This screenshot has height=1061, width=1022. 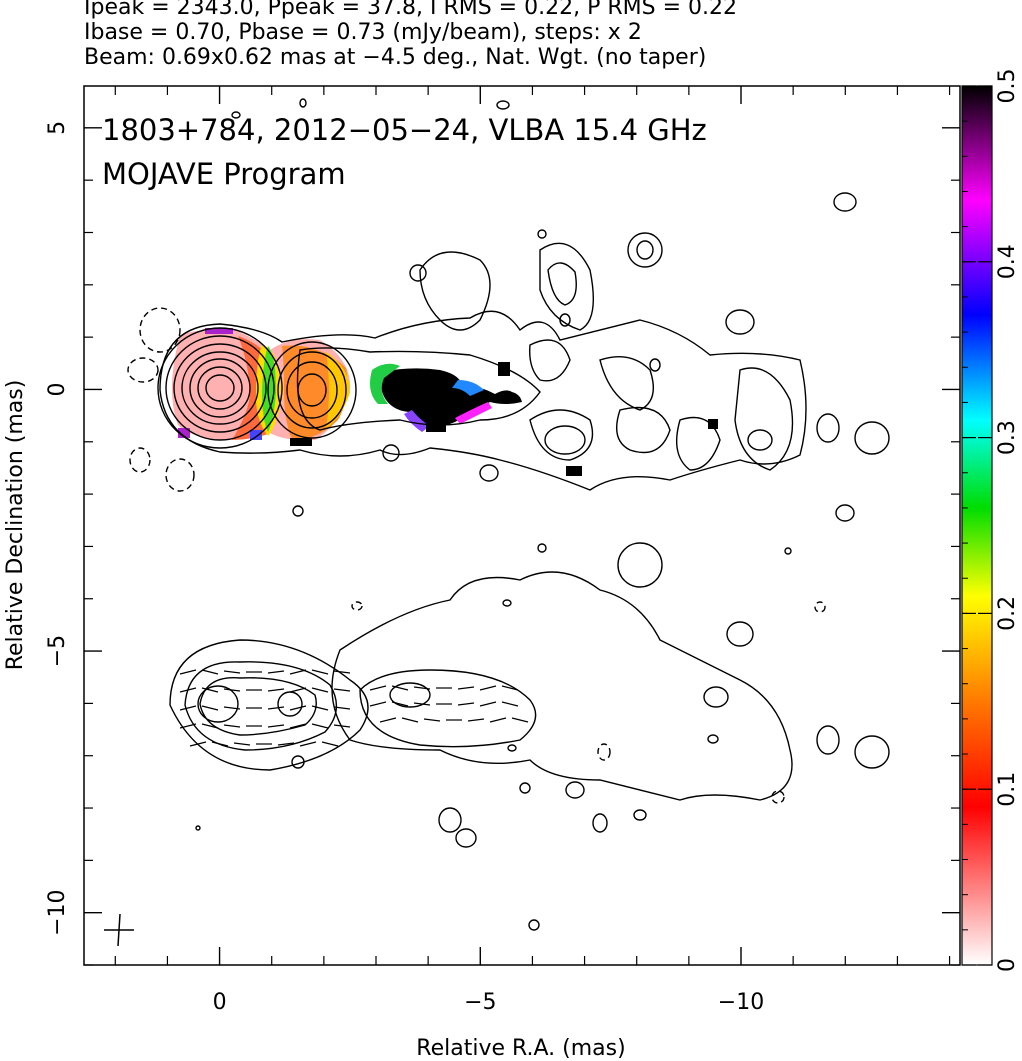 I want to click on colorbar-tick-label: 0.1, so click(x=1007, y=789).